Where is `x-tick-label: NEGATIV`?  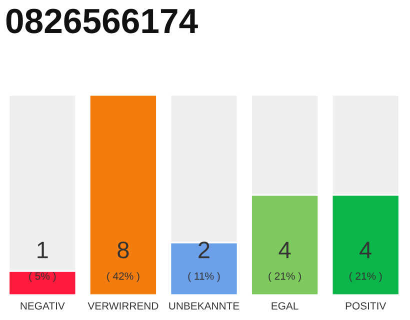
x-tick-label: NEGATIV is located at coordinates (42, 306).